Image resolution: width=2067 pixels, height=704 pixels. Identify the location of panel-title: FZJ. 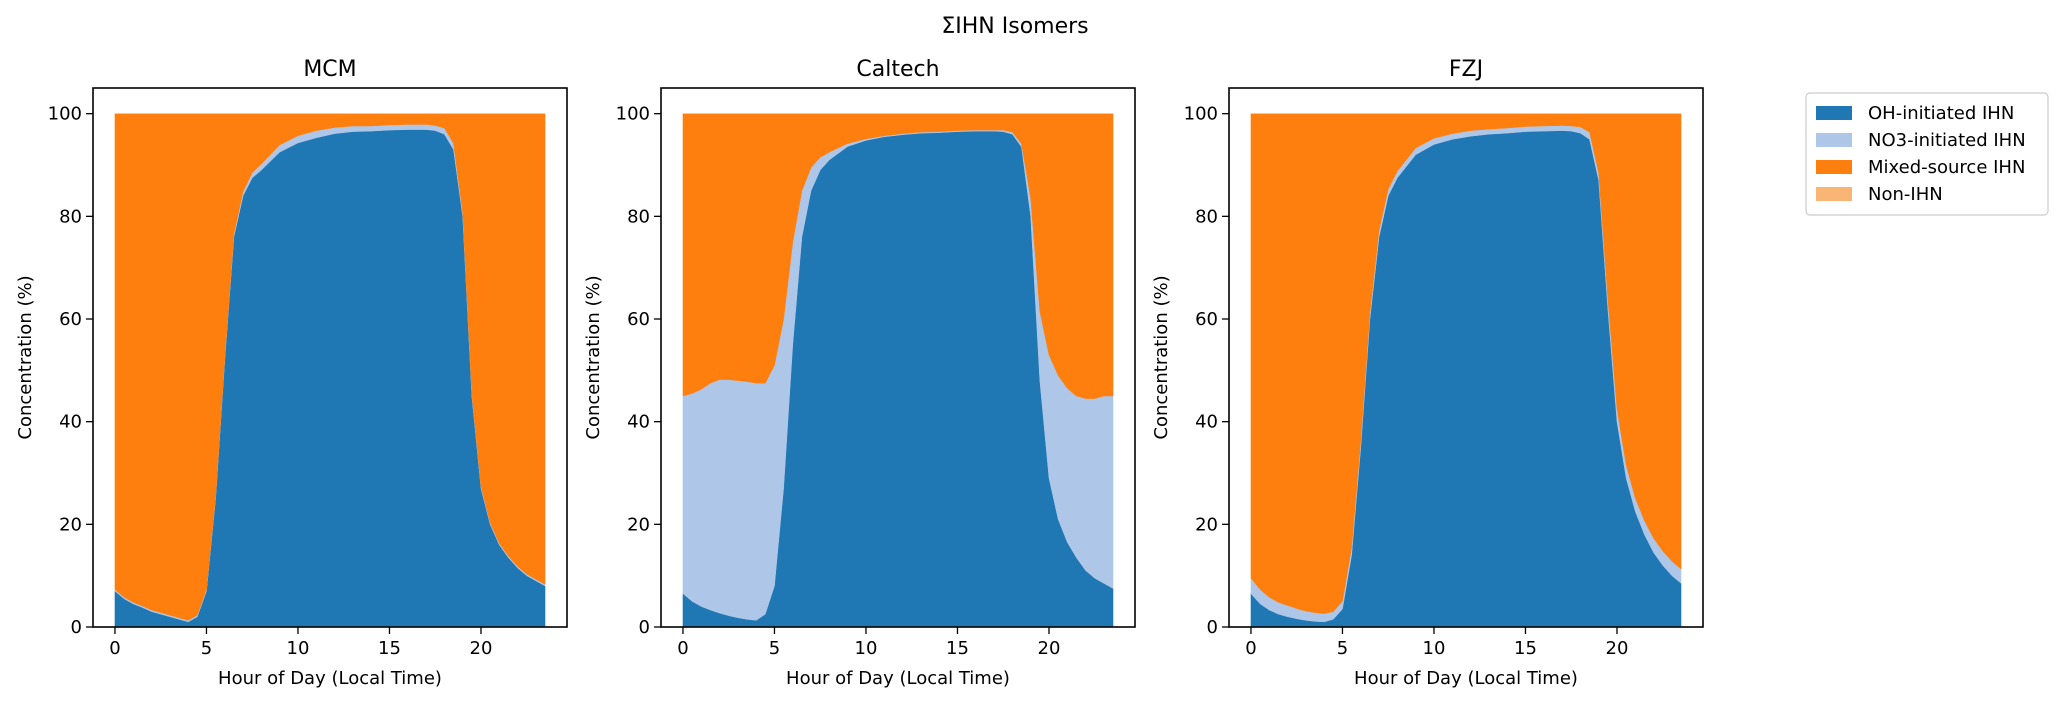
(1466, 69).